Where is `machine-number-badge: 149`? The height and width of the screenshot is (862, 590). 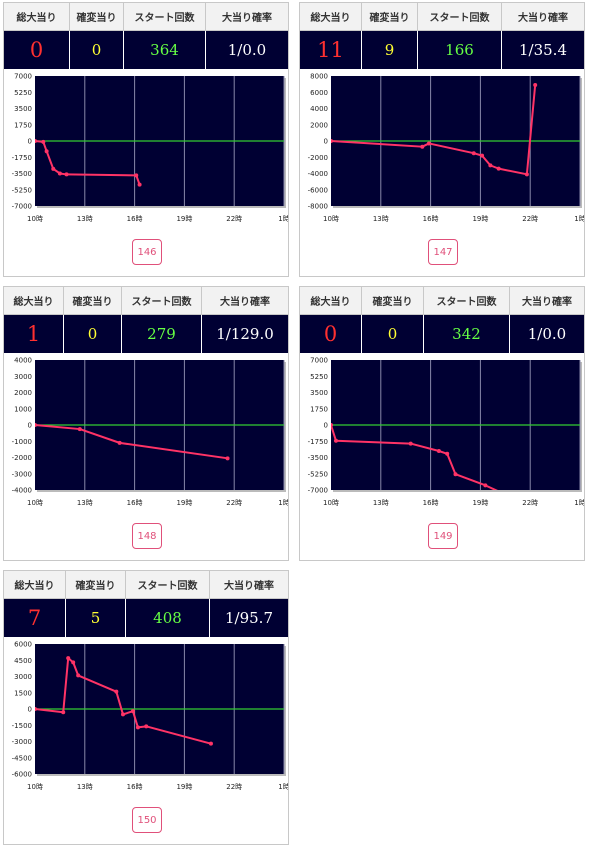 machine-number-badge: 149 is located at coordinates (443, 536).